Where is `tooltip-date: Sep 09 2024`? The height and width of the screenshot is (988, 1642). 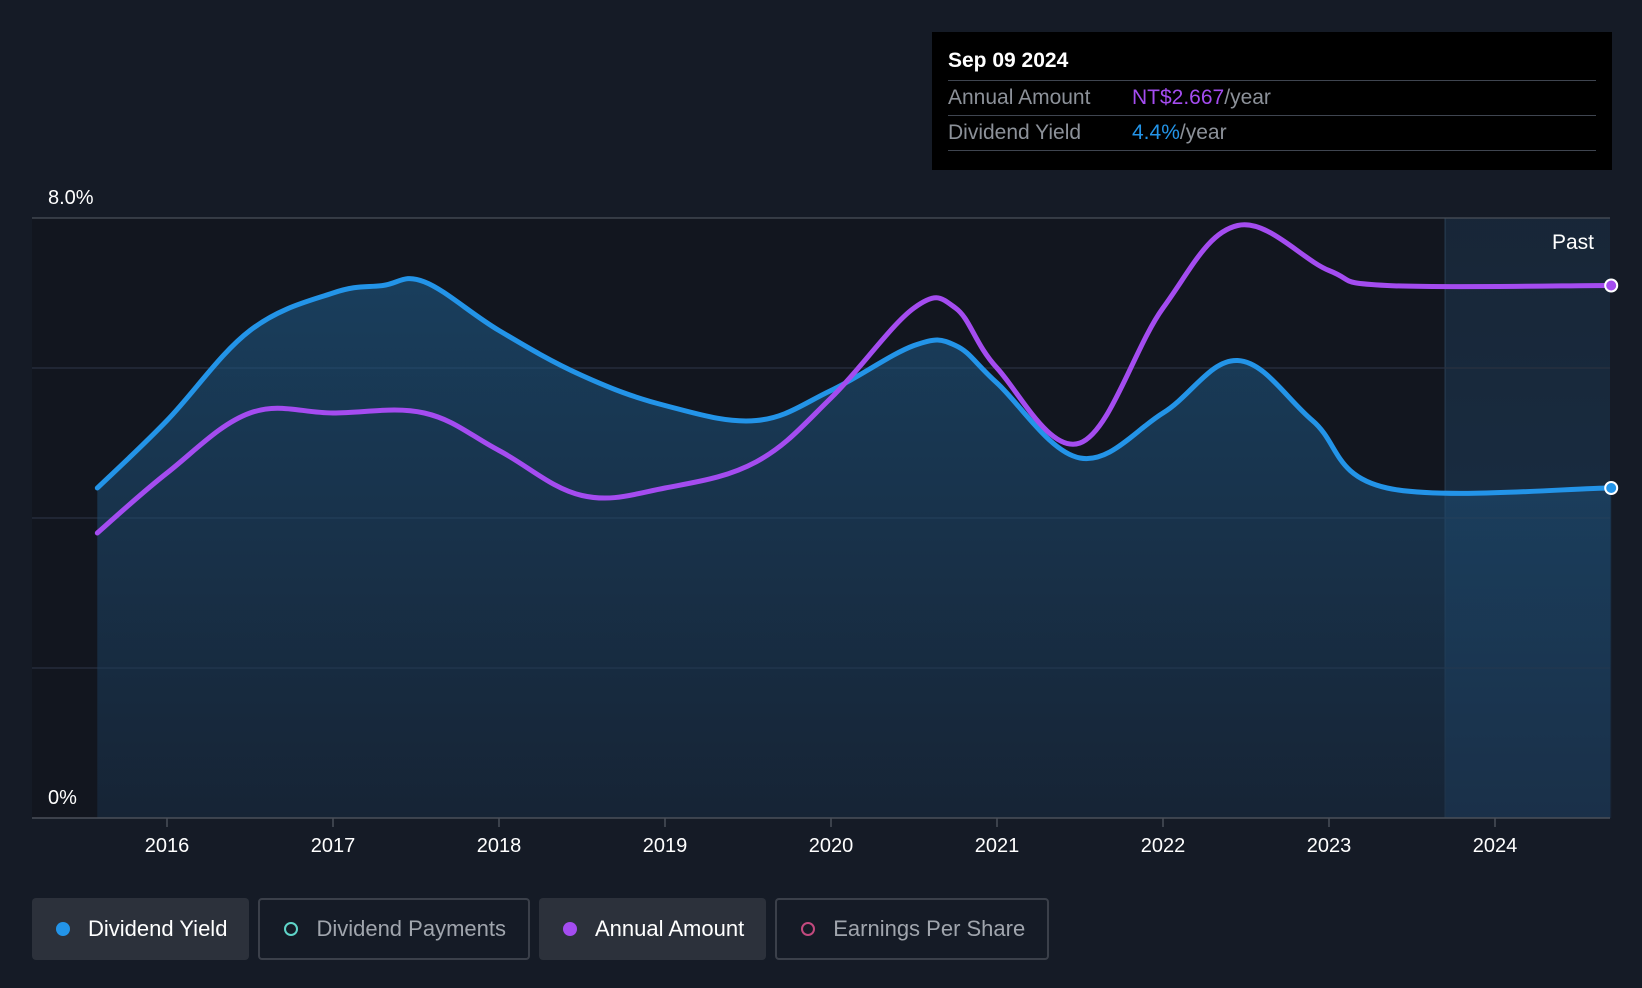
tooltip-date: Sep 09 2024 is located at coordinates (1008, 60).